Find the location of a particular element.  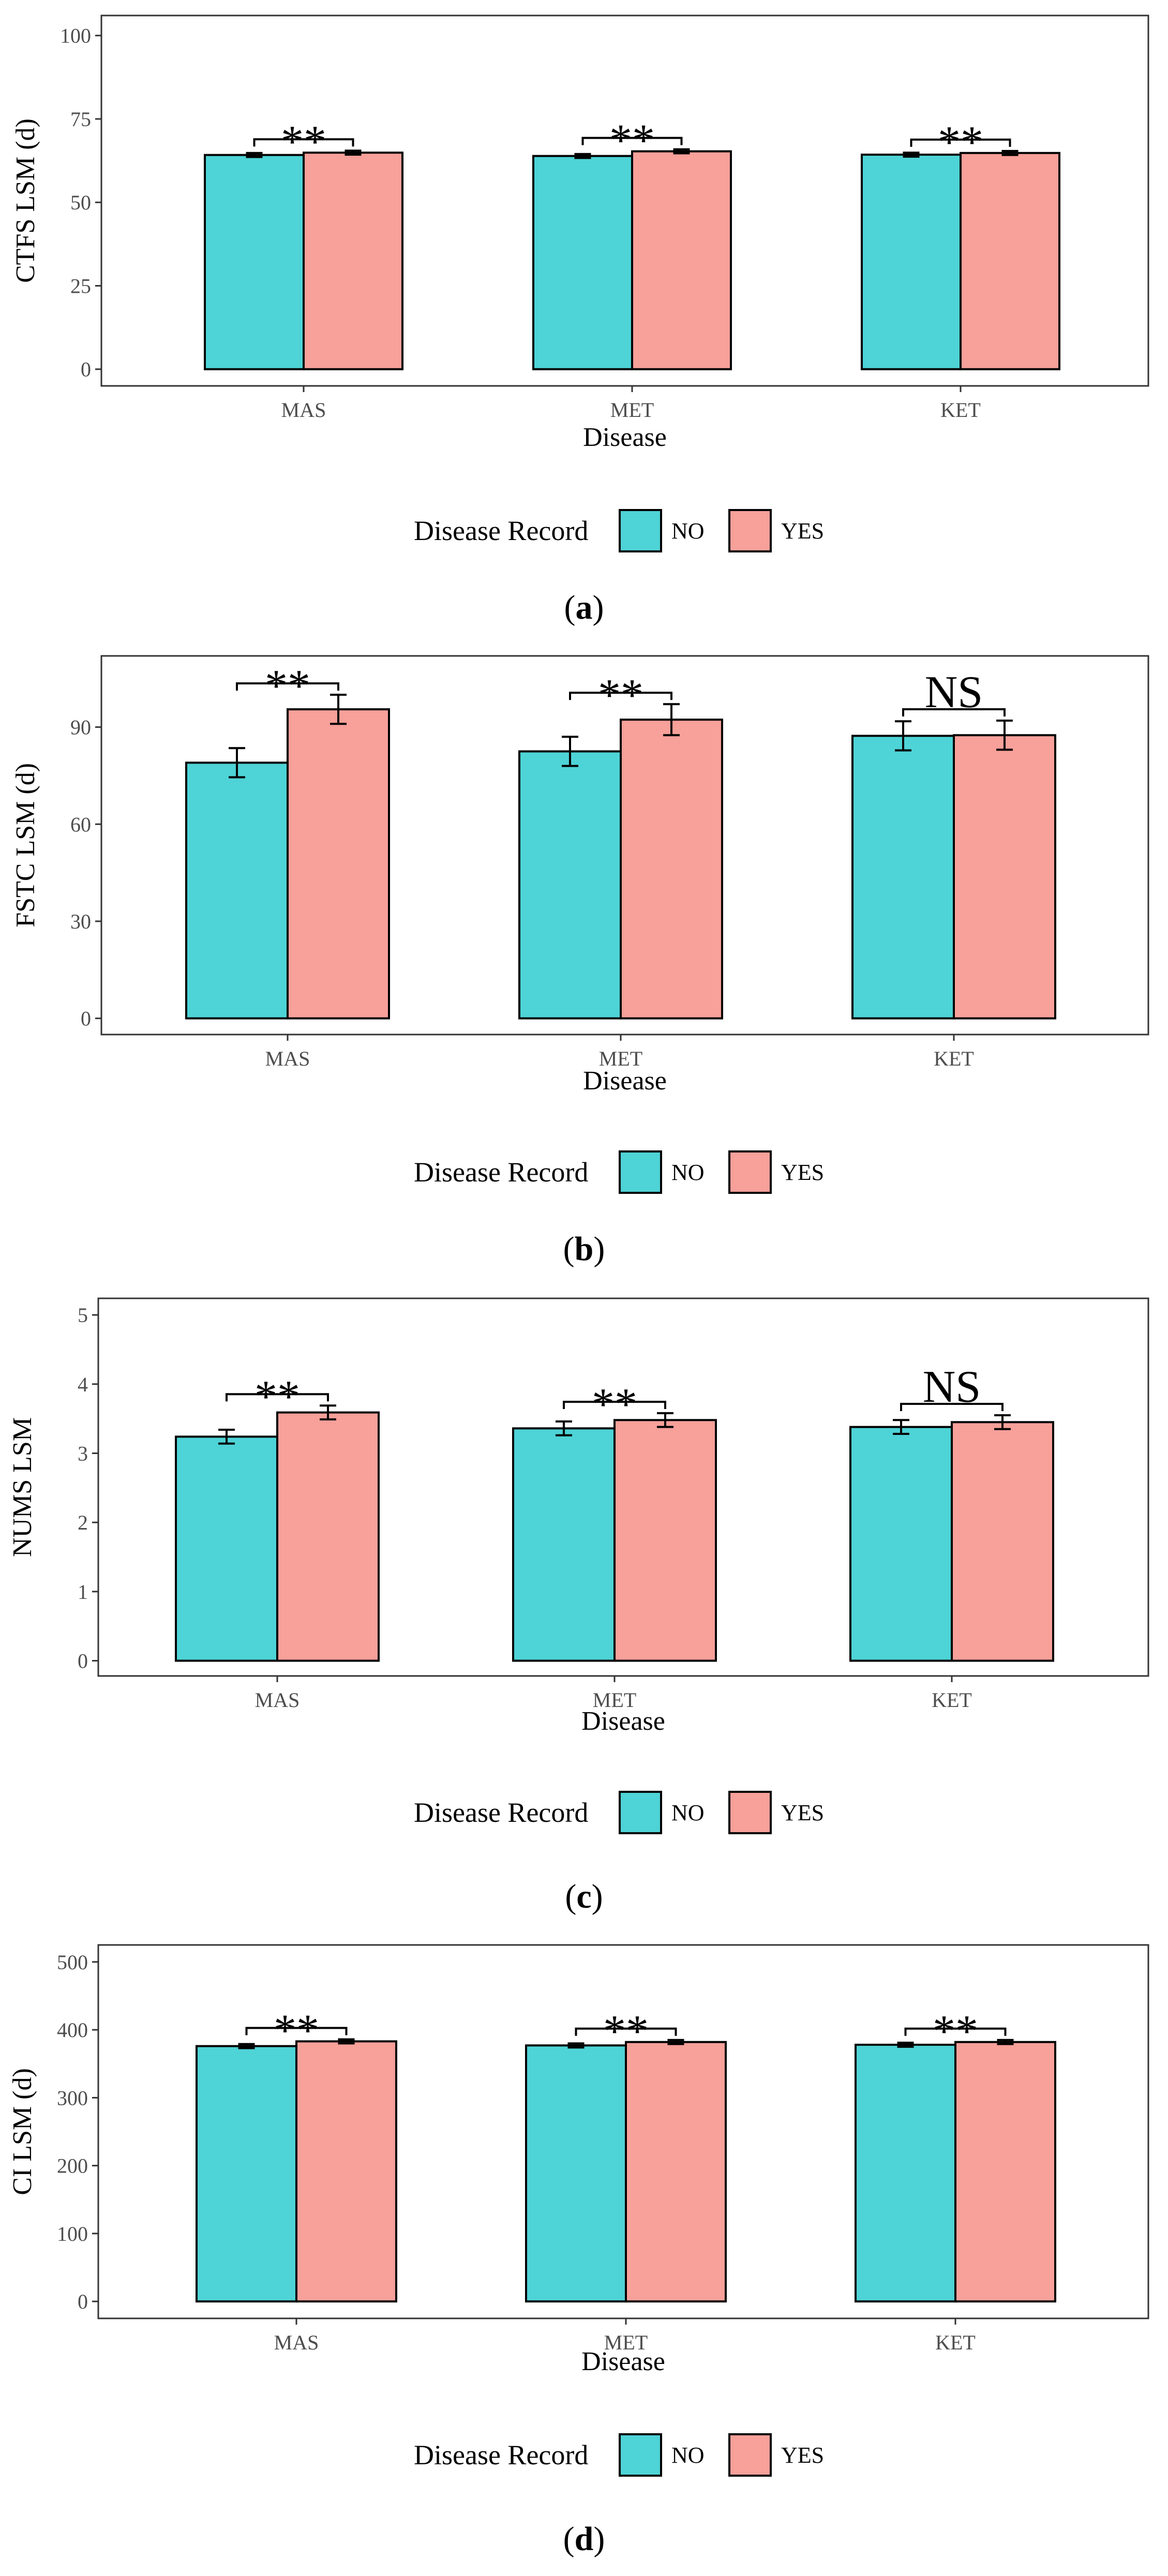

y-tick-label: 500 is located at coordinates (72, 1962).